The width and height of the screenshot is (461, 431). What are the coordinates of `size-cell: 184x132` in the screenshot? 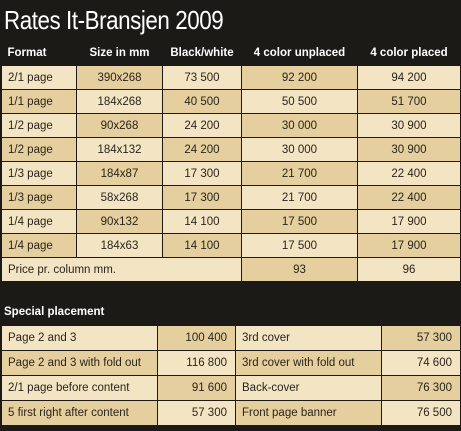 It's located at (119, 149).